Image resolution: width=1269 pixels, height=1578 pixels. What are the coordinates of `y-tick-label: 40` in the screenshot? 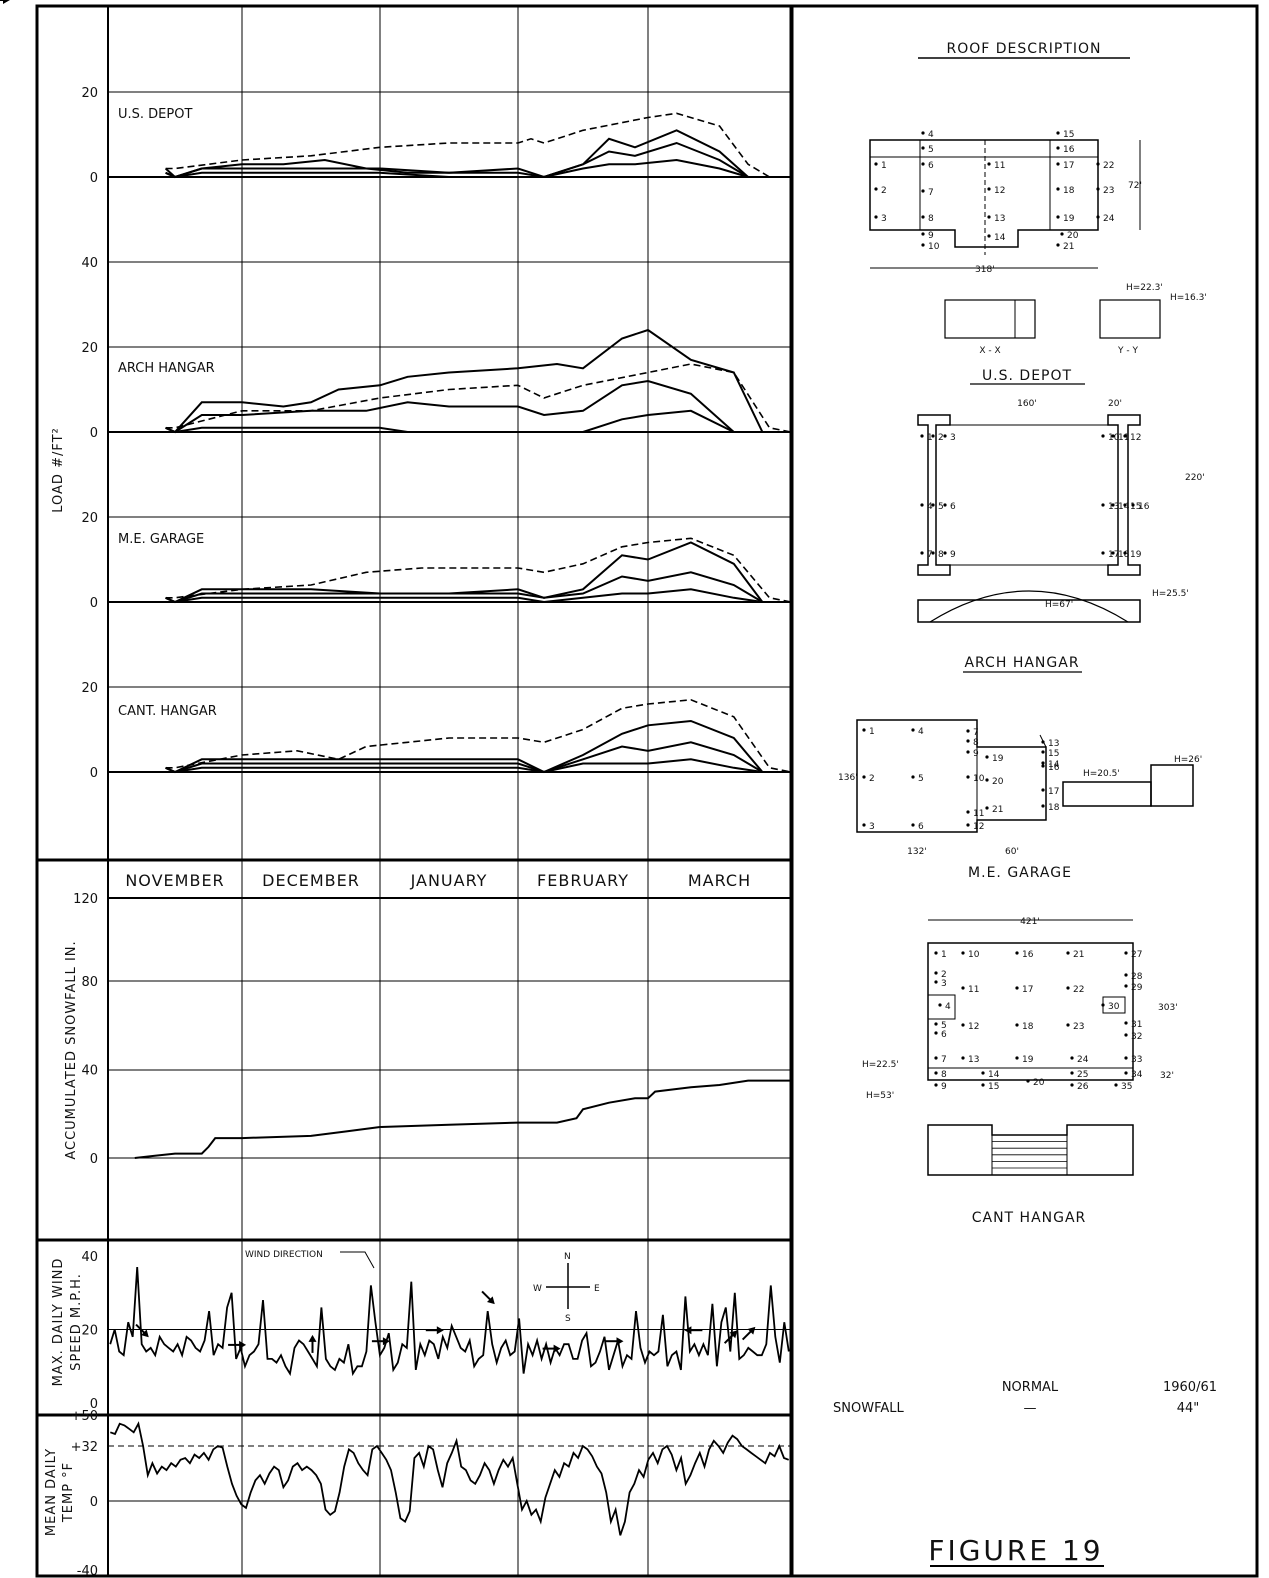 It's located at (89, 1257).